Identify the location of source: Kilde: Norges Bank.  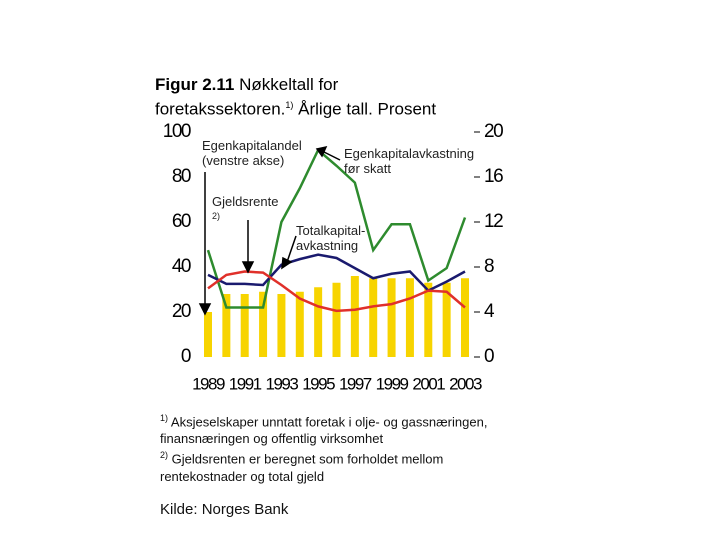
(224, 509).